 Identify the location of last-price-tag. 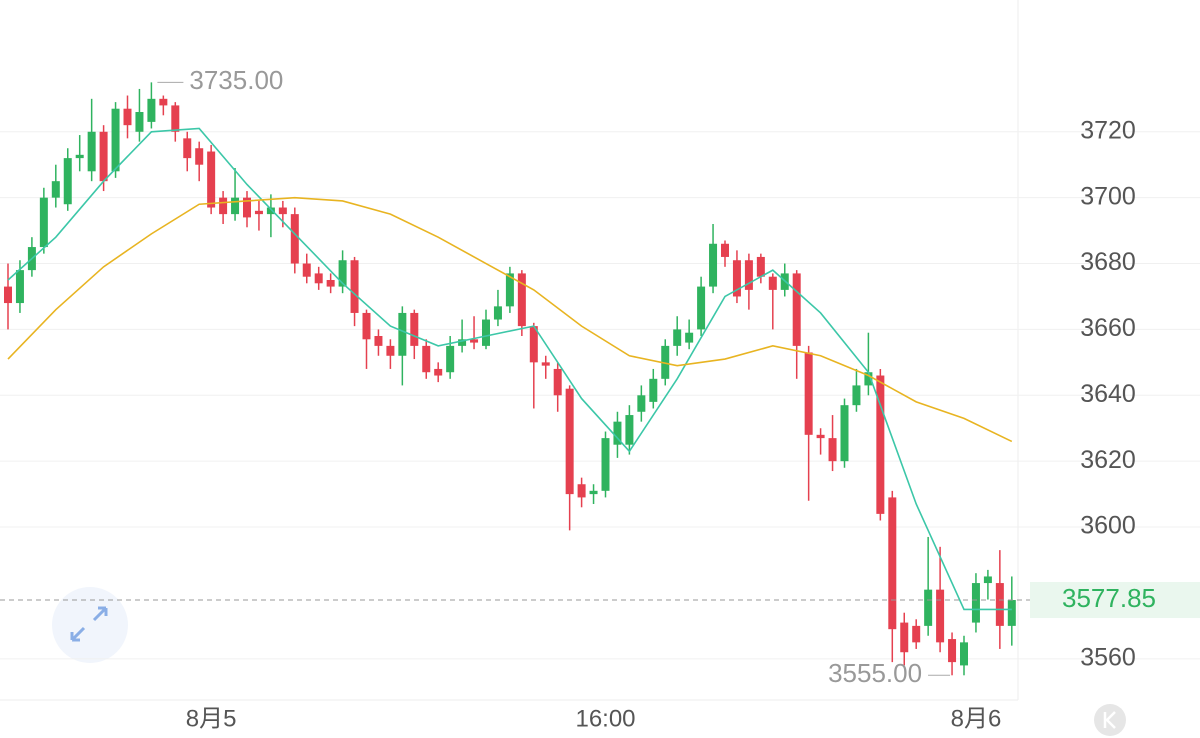
(1115, 600).